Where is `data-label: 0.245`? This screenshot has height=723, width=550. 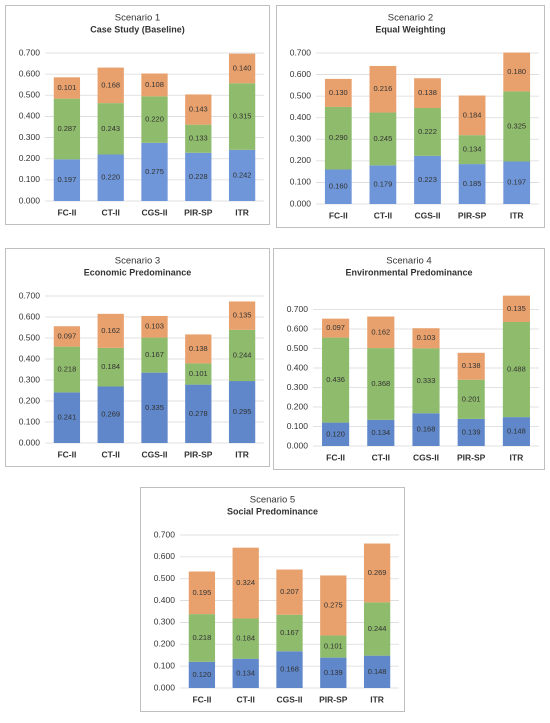 data-label: 0.245 is located at coordinates (383, 138).